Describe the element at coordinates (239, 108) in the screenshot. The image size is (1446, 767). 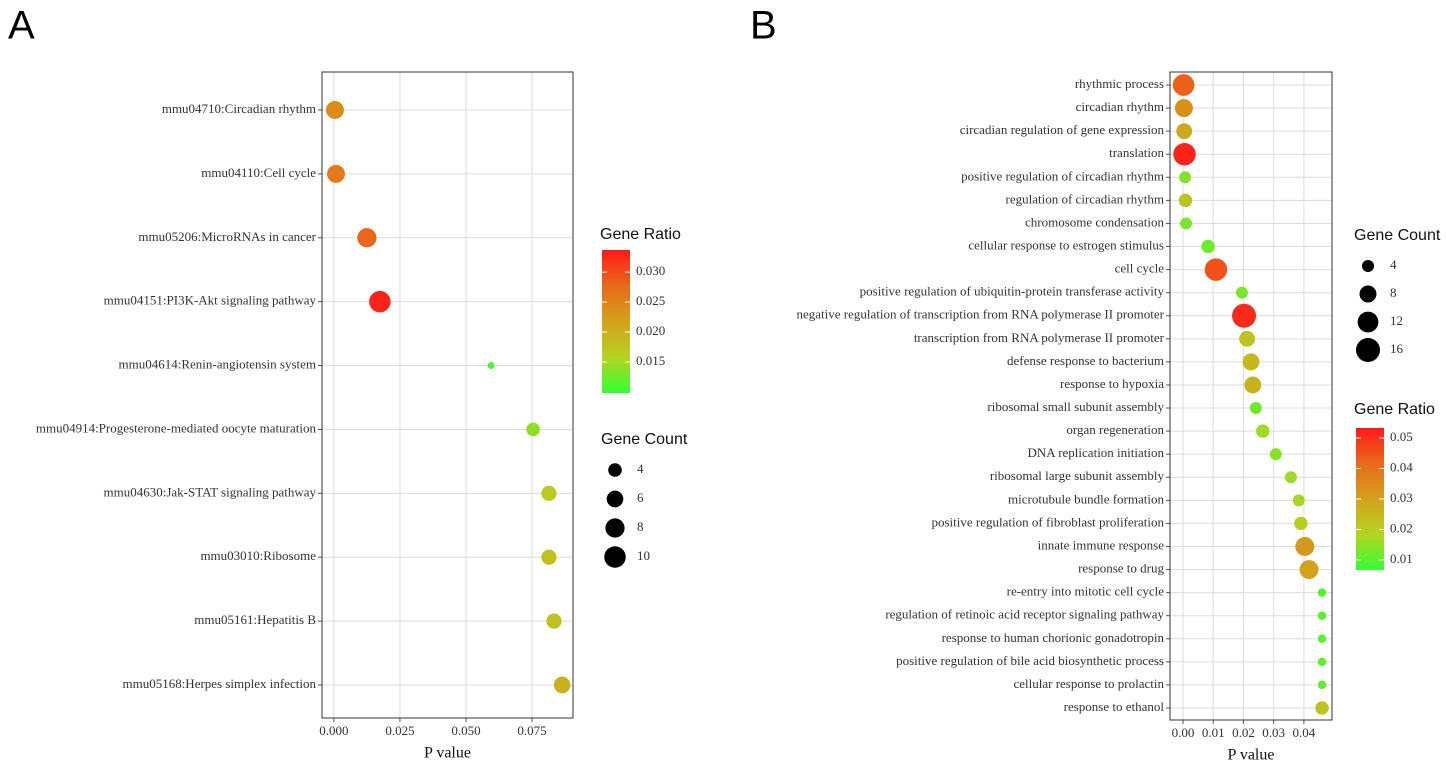
I see `y-tick-label: mmu04710:Circadian rhythm` at that location.